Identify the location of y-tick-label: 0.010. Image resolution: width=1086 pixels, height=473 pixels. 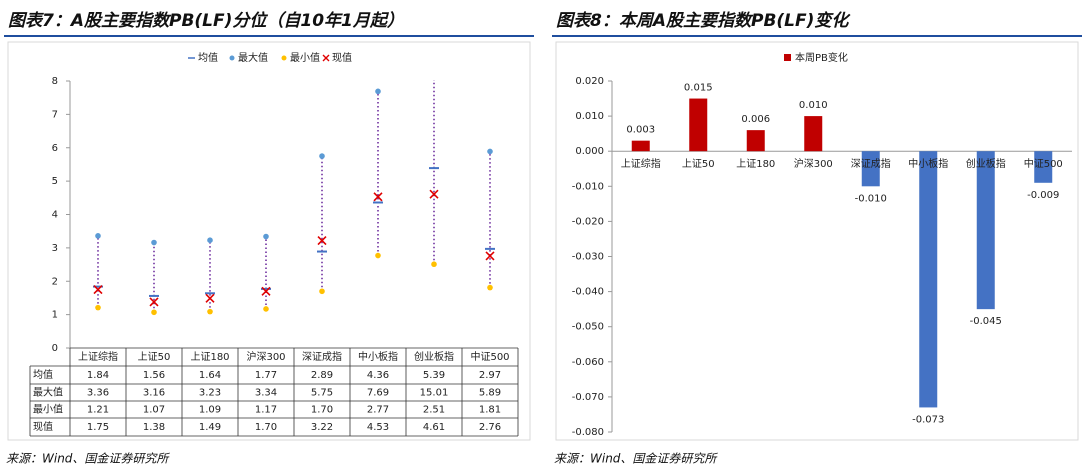
(589, 116).